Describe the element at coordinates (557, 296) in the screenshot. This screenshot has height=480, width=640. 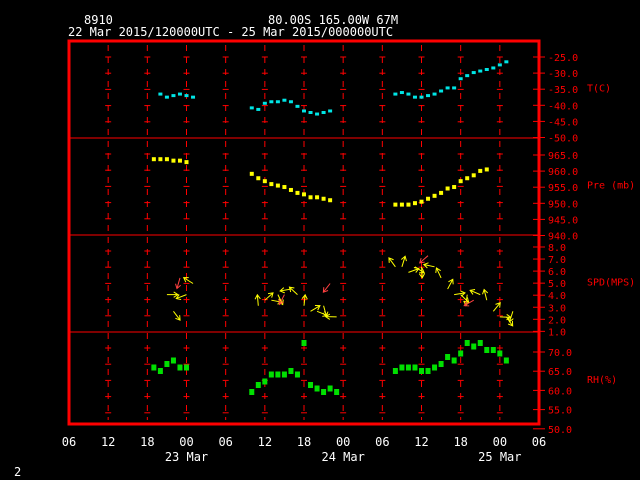
I see `y-tick-label: 4.0` at that location.